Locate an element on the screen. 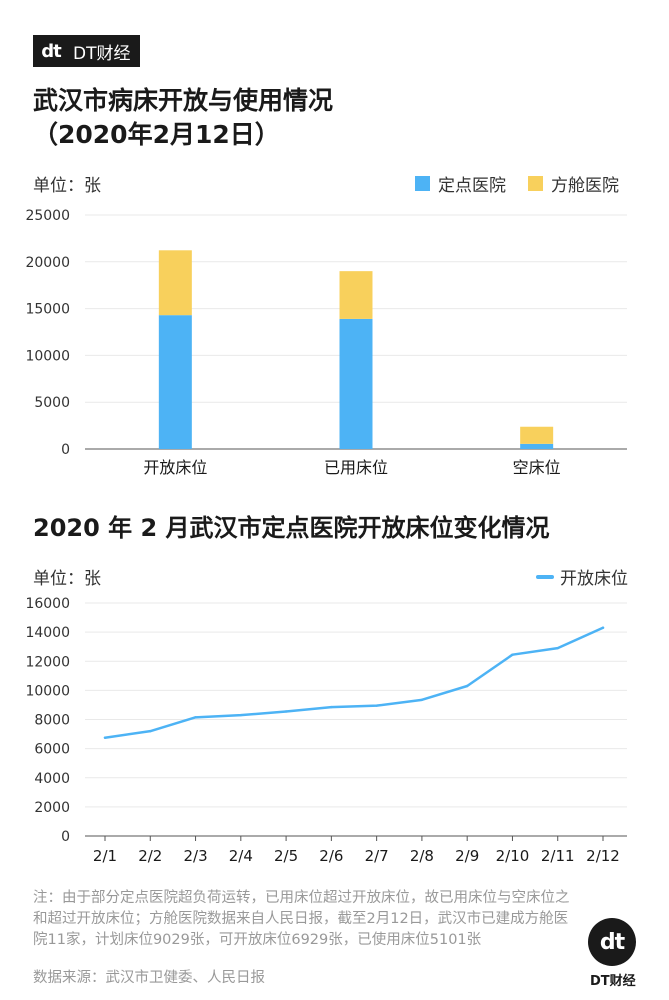 This screenshot has height=1000, width=669. x-tick-label: 2/7 is located at coordinates (377, 856).